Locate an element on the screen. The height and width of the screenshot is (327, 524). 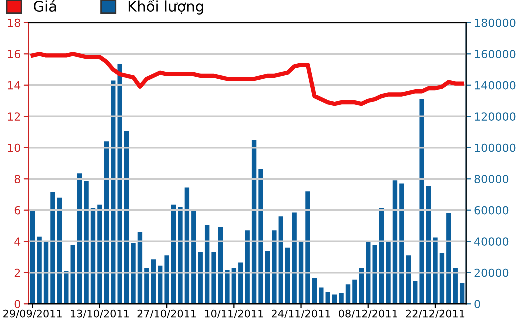
y-tick-label: 14 is located at coordinates (14, 86).